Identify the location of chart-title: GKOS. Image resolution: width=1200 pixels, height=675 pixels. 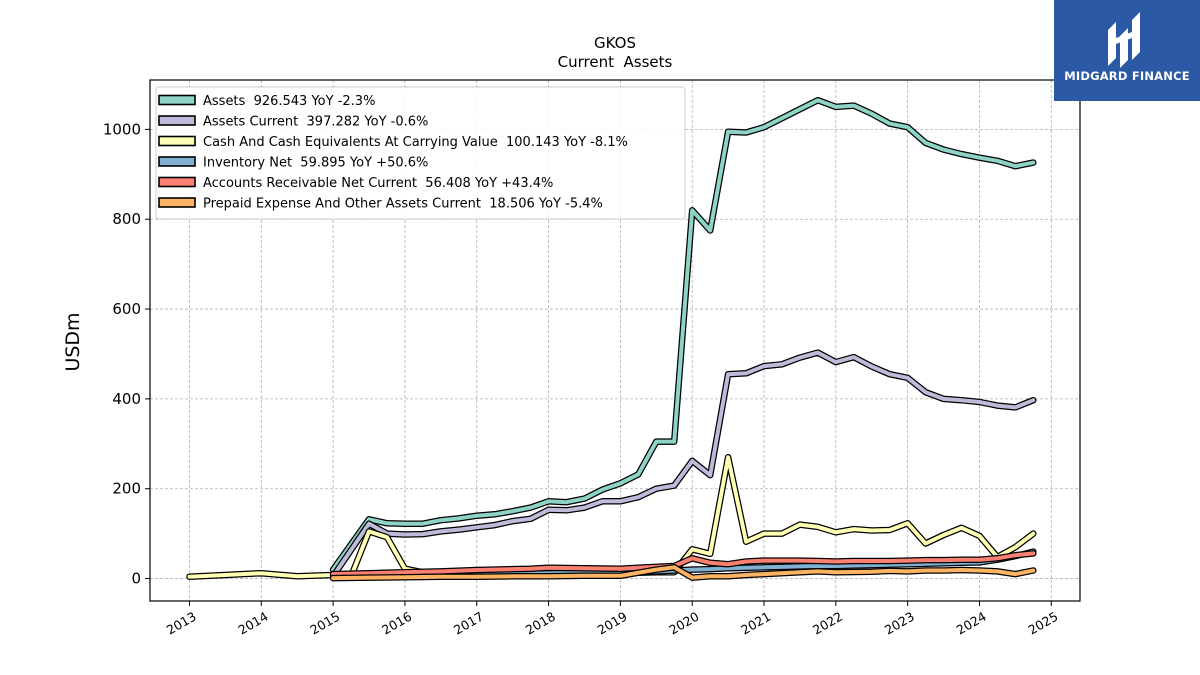
(615, 43).